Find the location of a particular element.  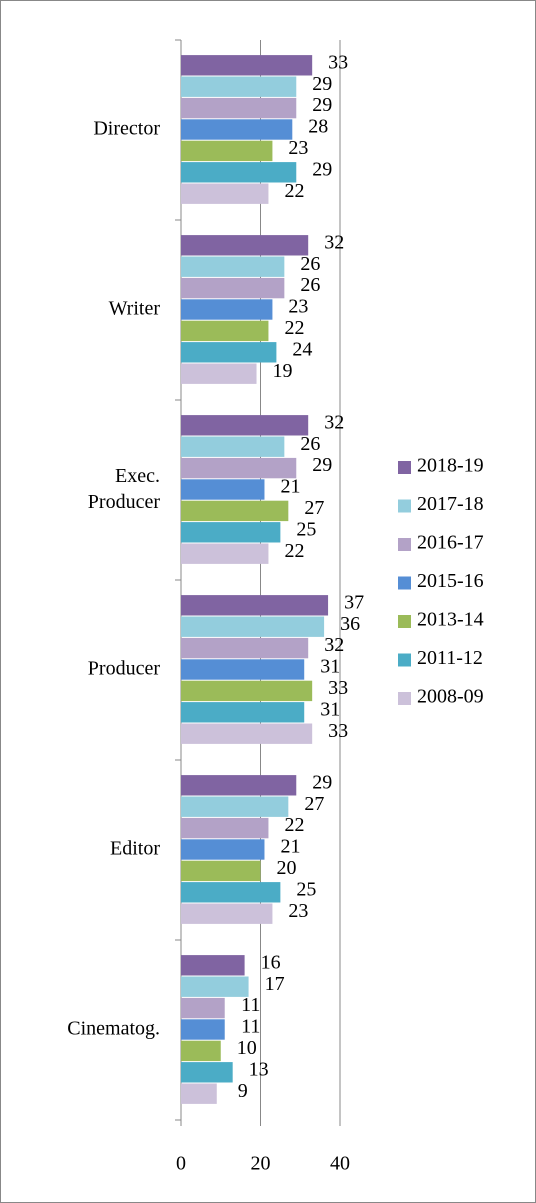

legend-label: 2017-18 is located at coordinates (450, 504).